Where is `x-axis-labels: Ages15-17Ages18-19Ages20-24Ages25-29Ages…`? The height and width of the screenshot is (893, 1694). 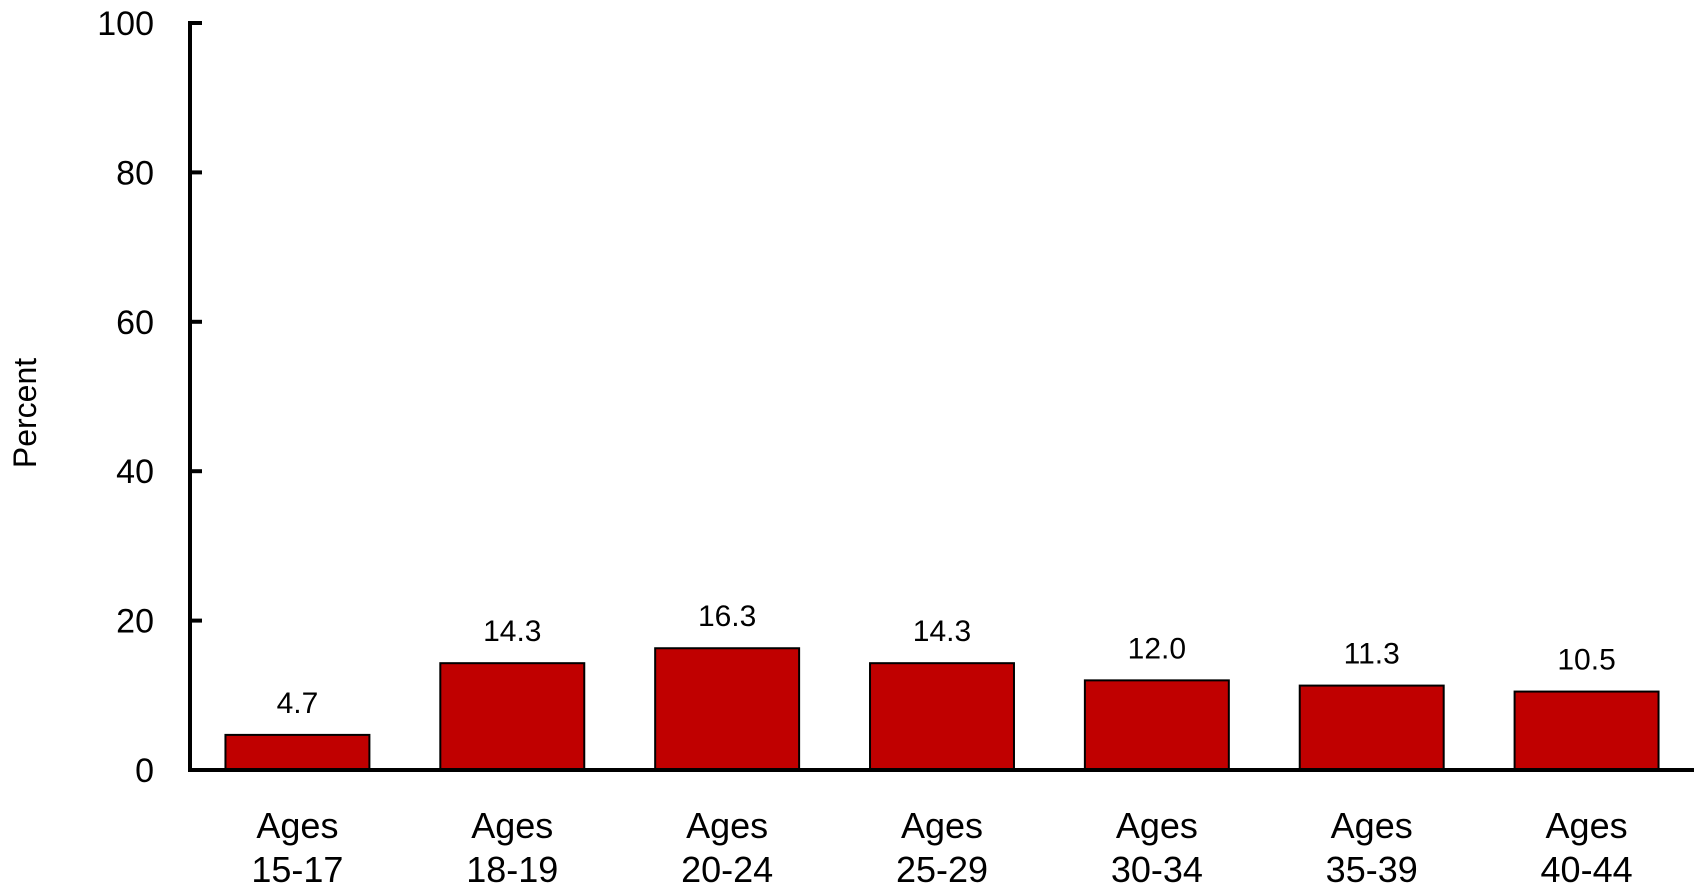 x-axis-labels: Ages15-17Ages18-19Ages20-24Ages25-29Ages… is located at coordinates (941, 847).